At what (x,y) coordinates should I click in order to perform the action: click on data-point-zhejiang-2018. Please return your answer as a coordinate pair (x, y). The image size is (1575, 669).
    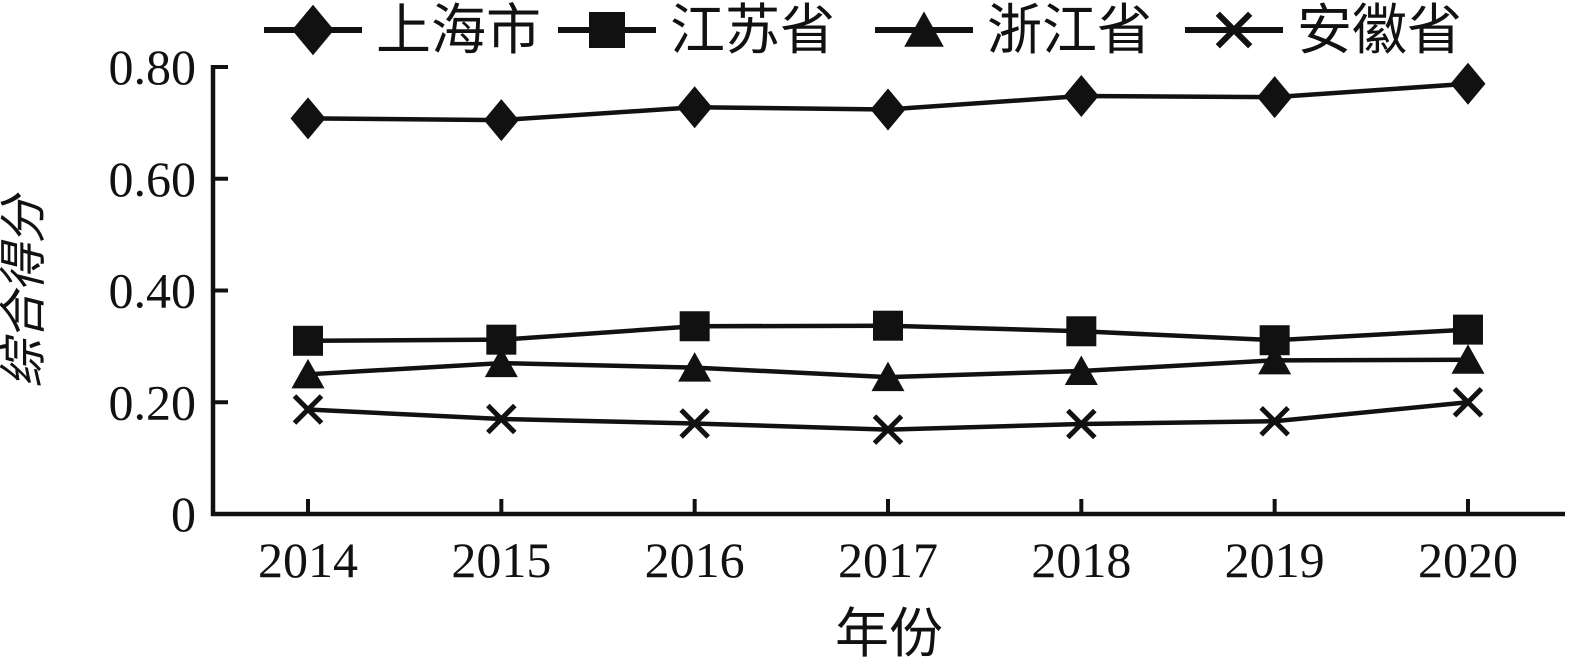
    Looking at the image, I should click on (1081, 370).